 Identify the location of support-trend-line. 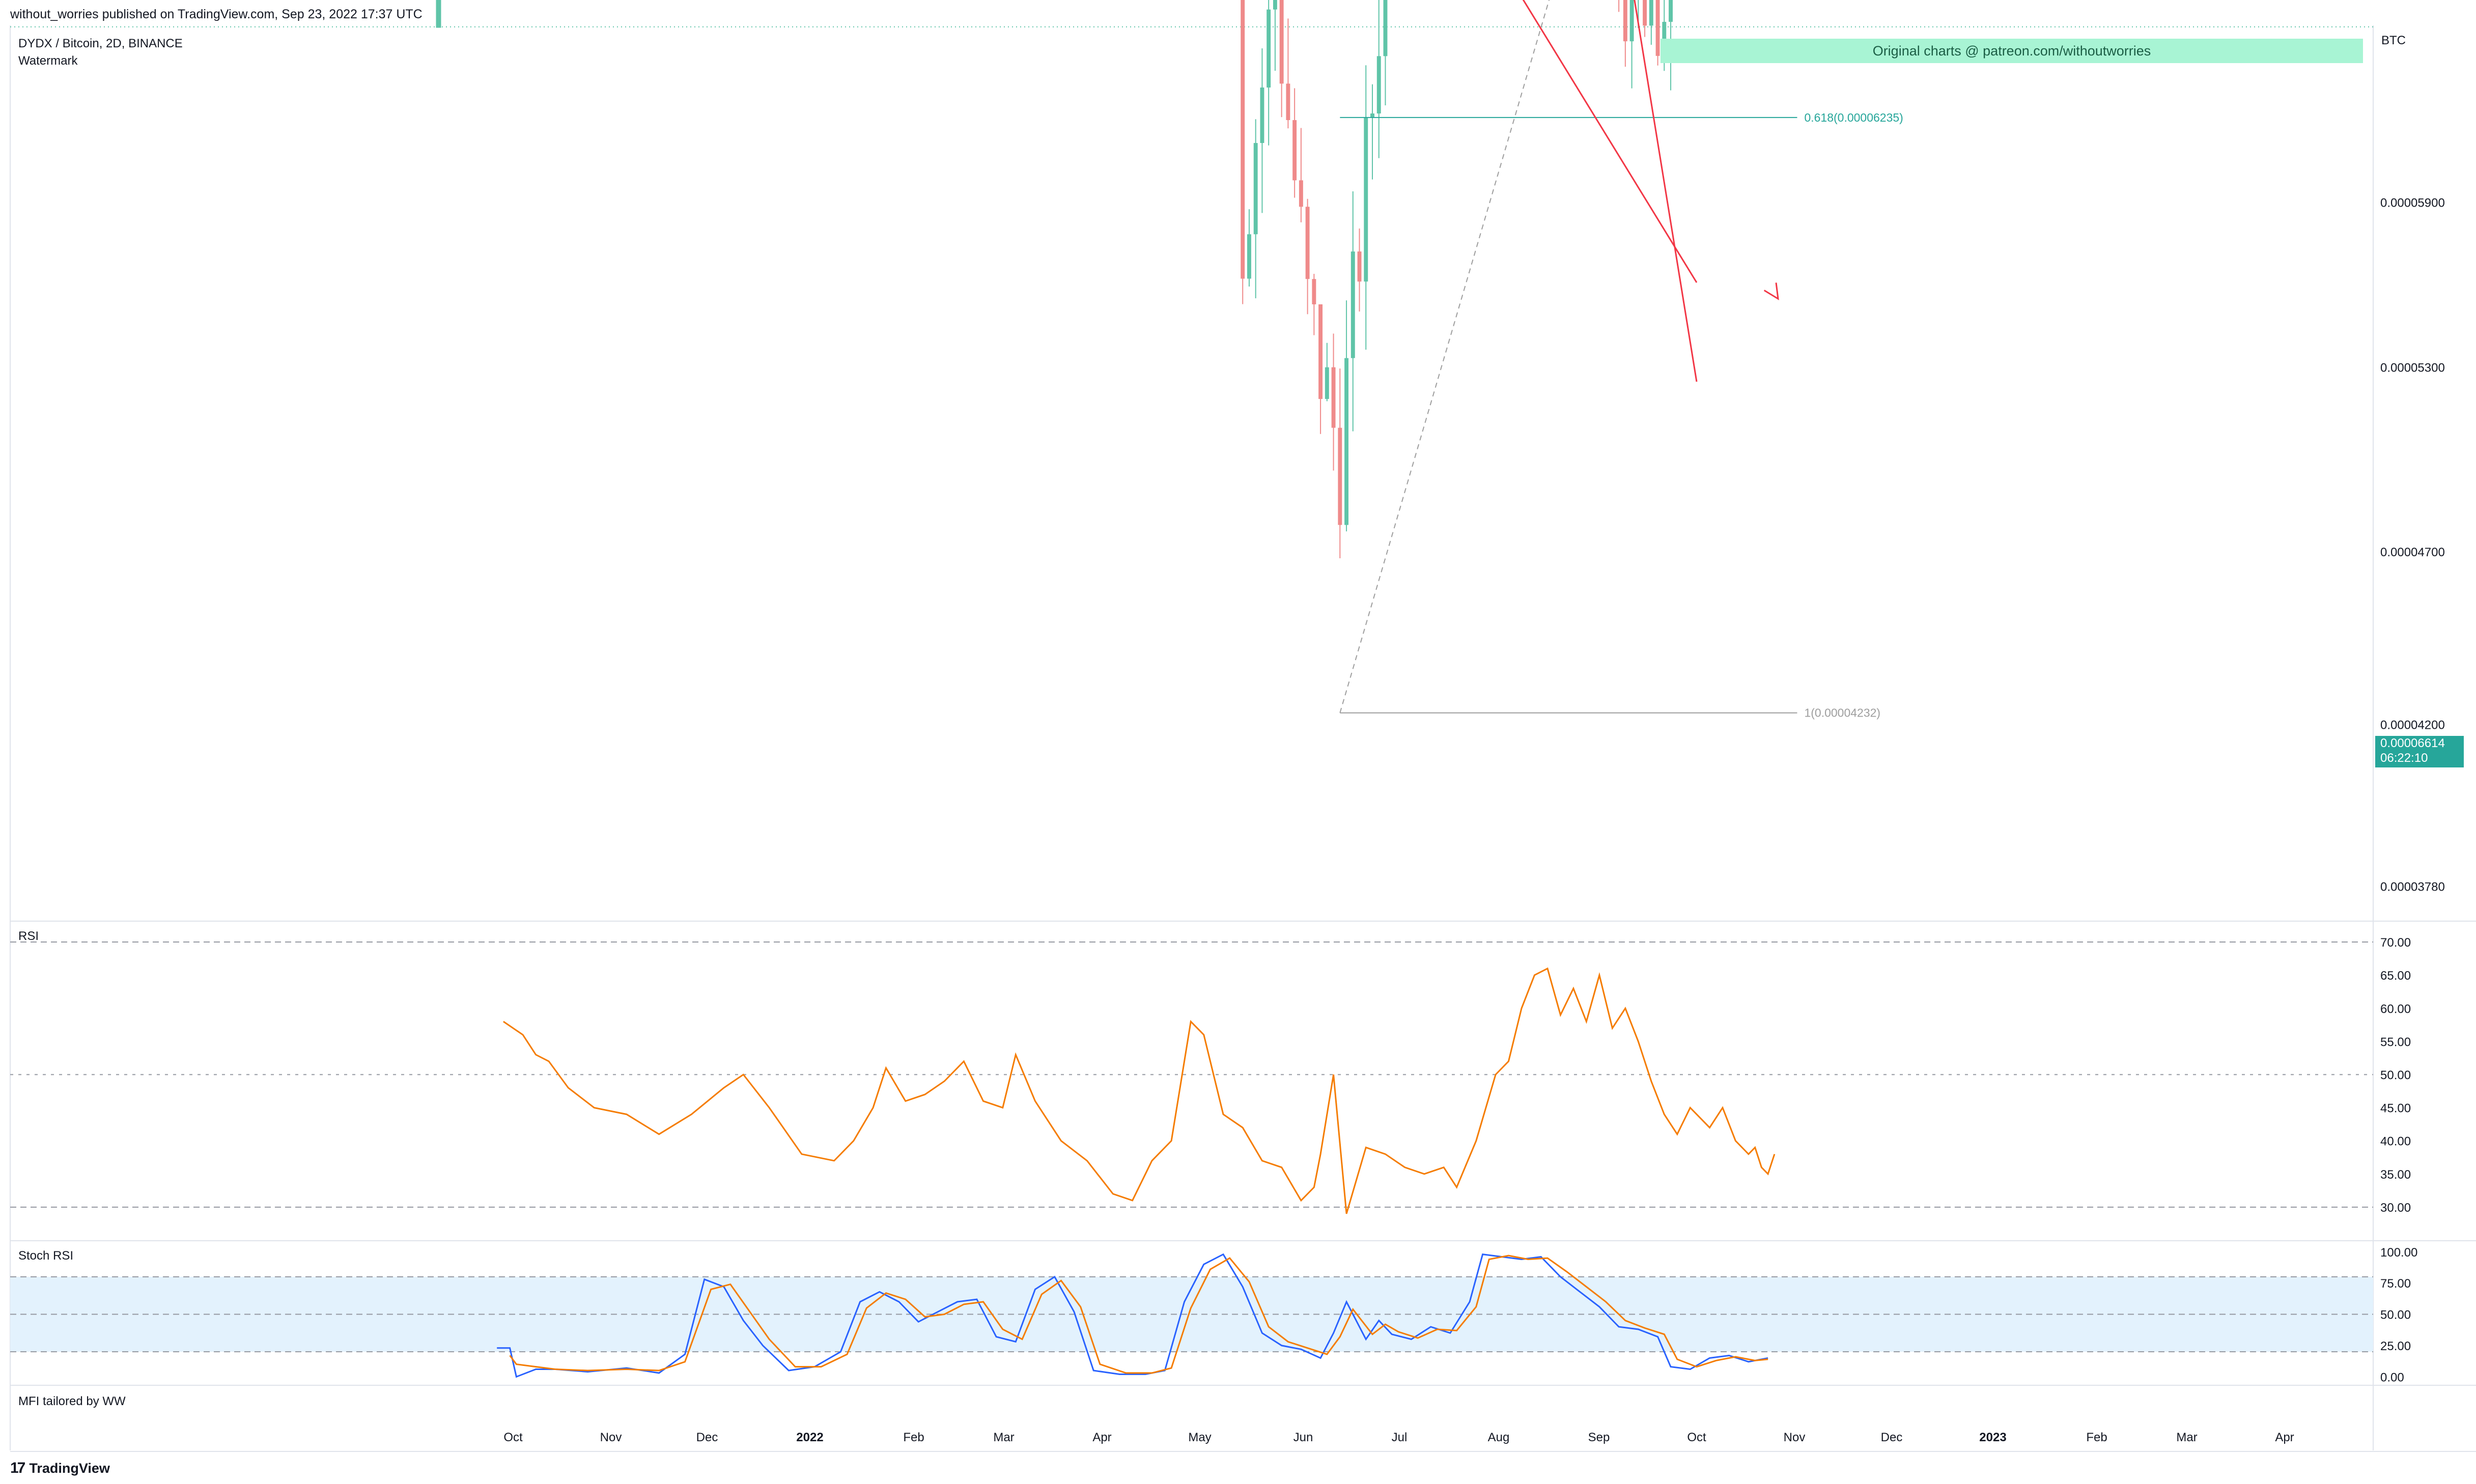
(1610, 141).